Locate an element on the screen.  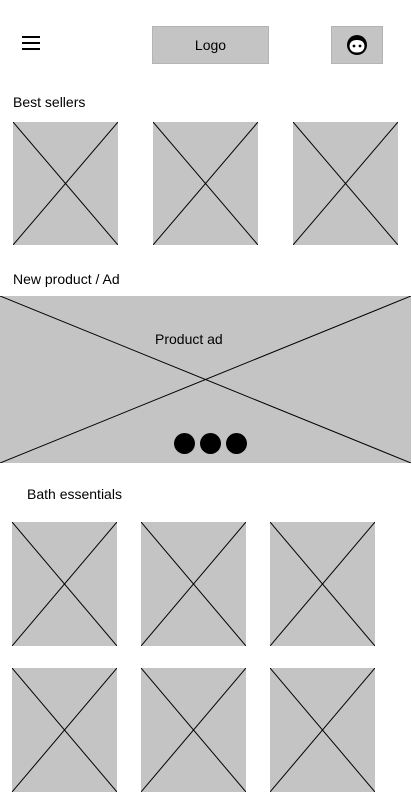
hamburger-menu-icon is located at coordinates (31, 43).